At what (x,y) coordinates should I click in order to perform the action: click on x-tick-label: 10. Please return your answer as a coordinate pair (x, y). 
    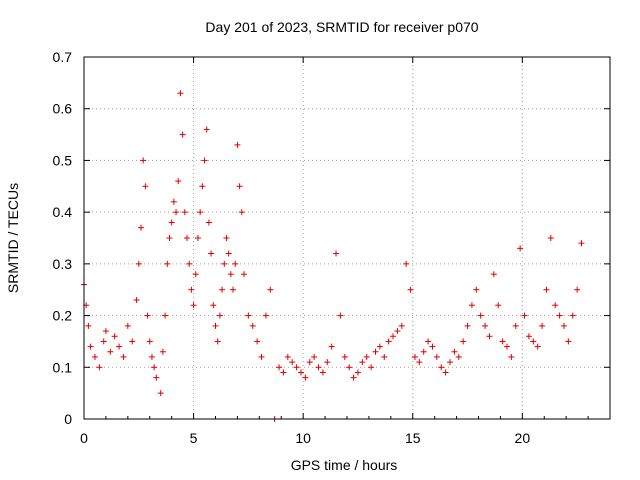
    Looking at the image, I should click on (303, 438).